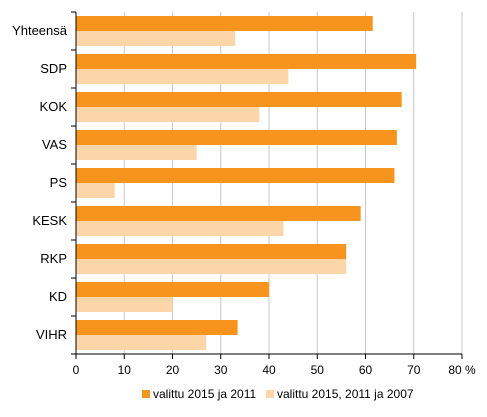  I want to click on bar-yhteensä-series-1, so click(224, 23).